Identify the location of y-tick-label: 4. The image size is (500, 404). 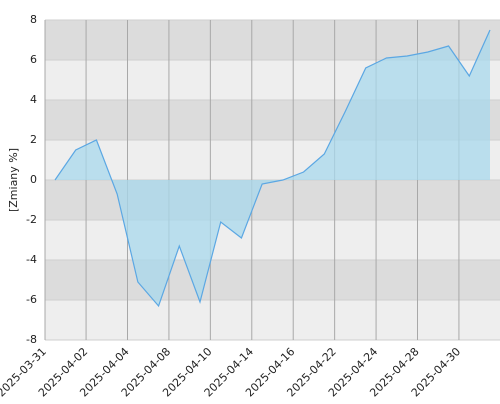
(33, 99).